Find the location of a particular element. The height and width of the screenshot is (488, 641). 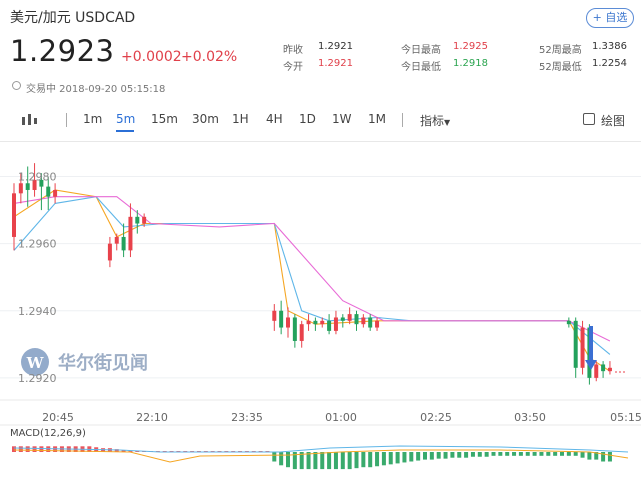

quote-label-open: 今开 is located at coordinates (293, 67).